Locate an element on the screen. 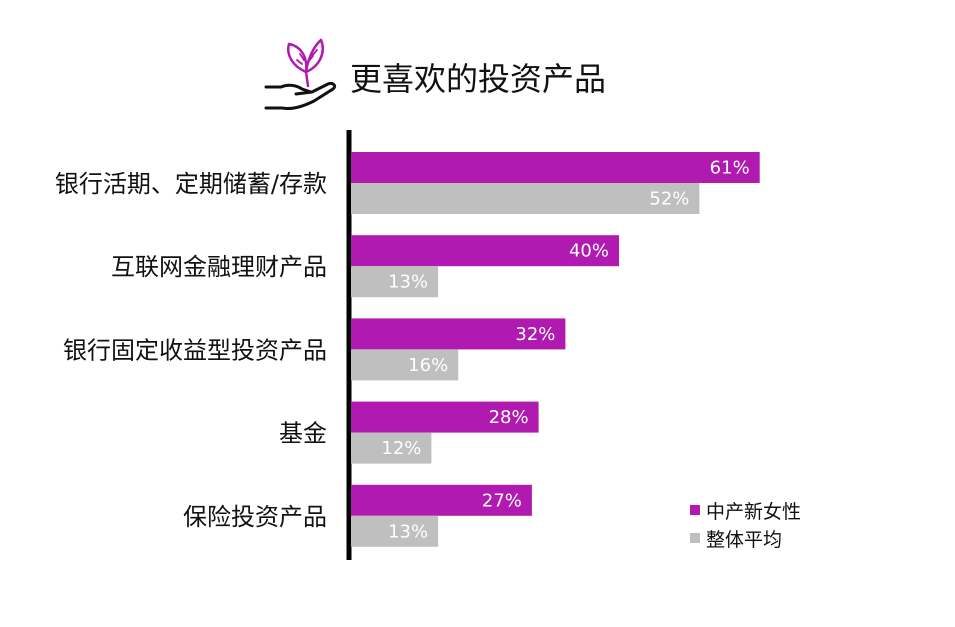 This screenshot has height=627, width=955. plant-in-hand-icon is located at coordinates (300, 74).